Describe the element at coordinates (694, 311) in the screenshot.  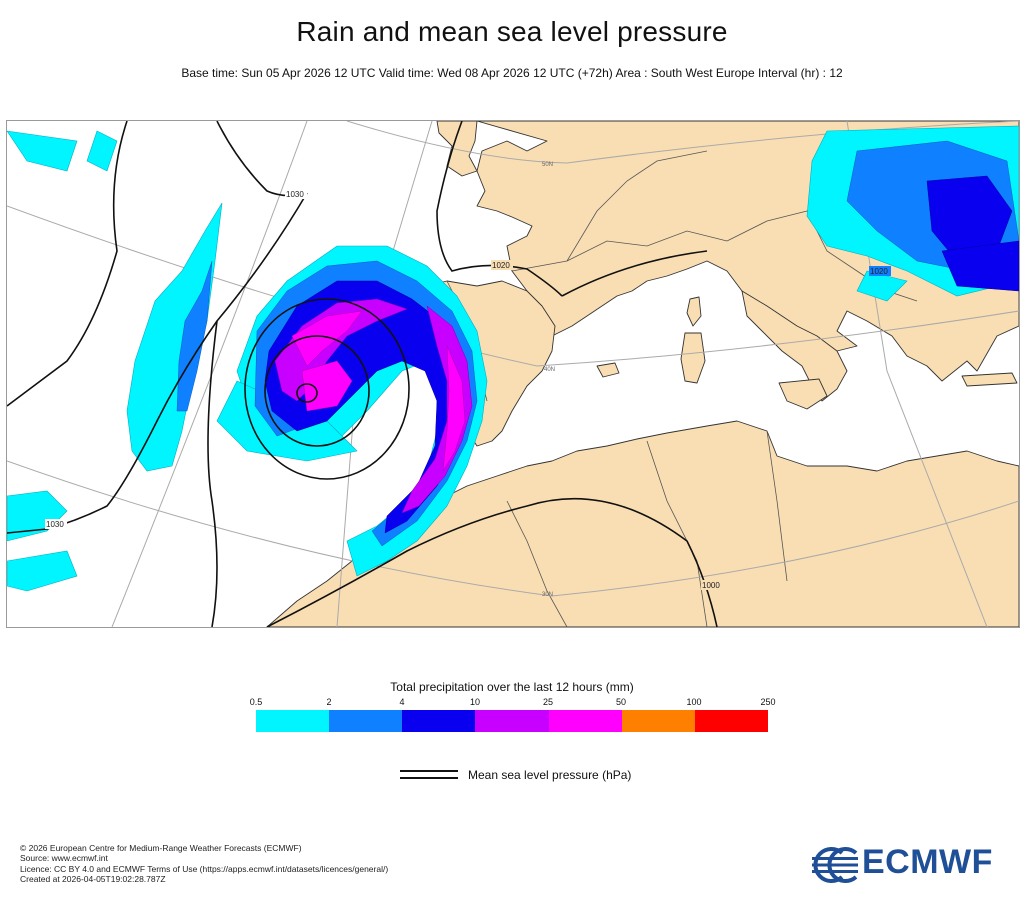
I see `land-corsica` at that location.